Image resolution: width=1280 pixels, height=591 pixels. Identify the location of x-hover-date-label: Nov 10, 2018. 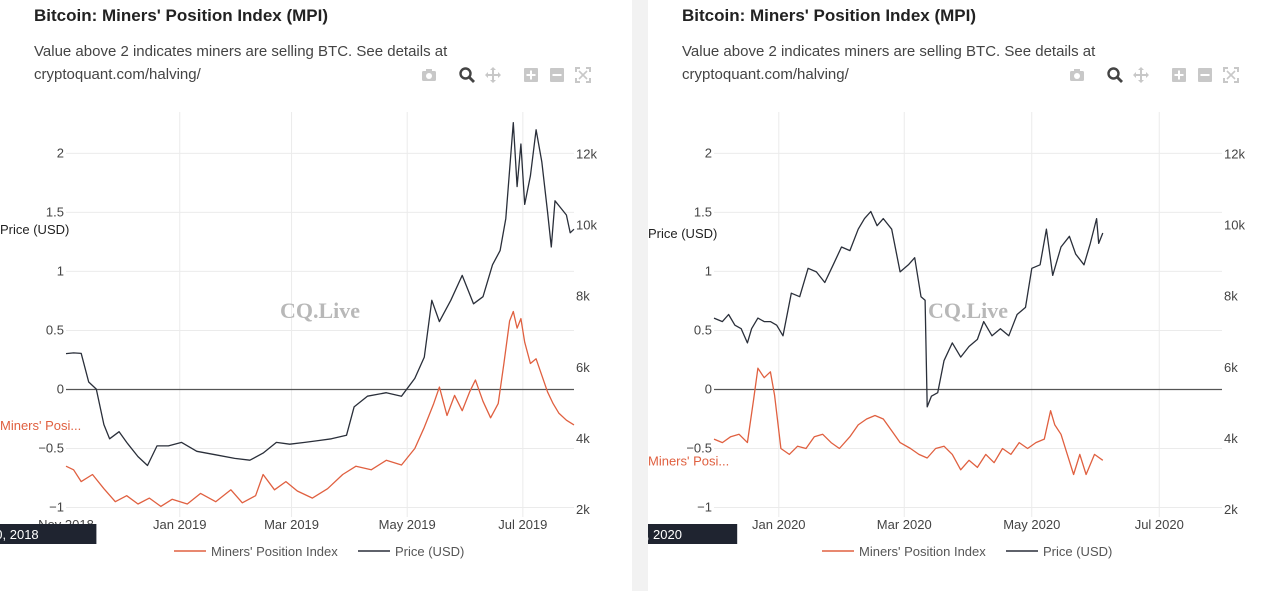
(48, 534).